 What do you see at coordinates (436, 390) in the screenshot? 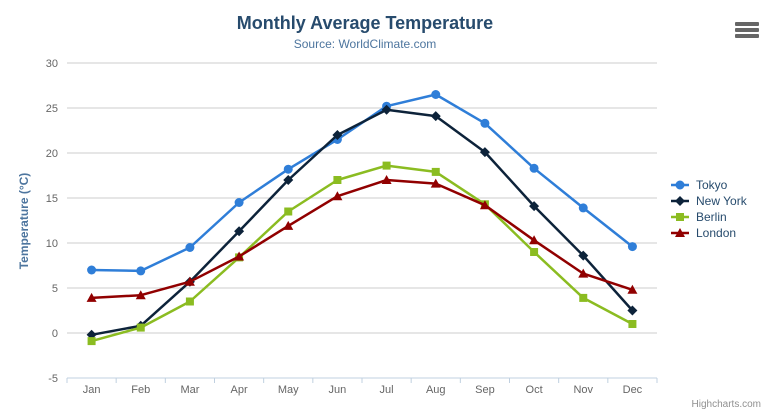
I see `x-axis-label: Aug` at bounding box center [436, 390].